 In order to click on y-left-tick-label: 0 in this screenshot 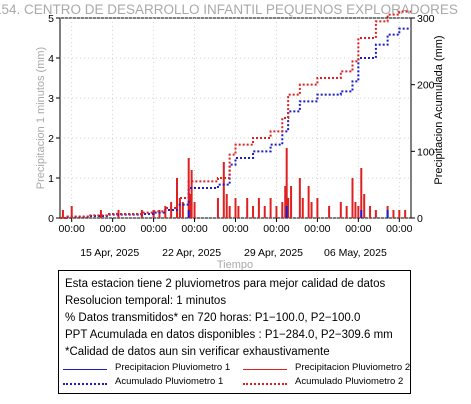, I will do `click(51, 219)`.